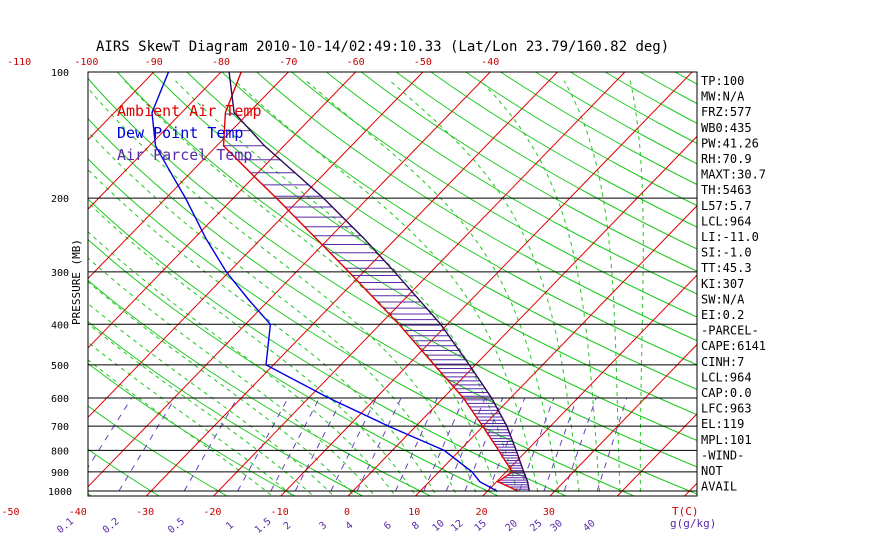  What do you see at coordinates (60, 283) in the screenshot?
I see `pressure-tick-labels: 100 200 300 400 500 600 700 800 900 1000` at bounding box center [60, 283].